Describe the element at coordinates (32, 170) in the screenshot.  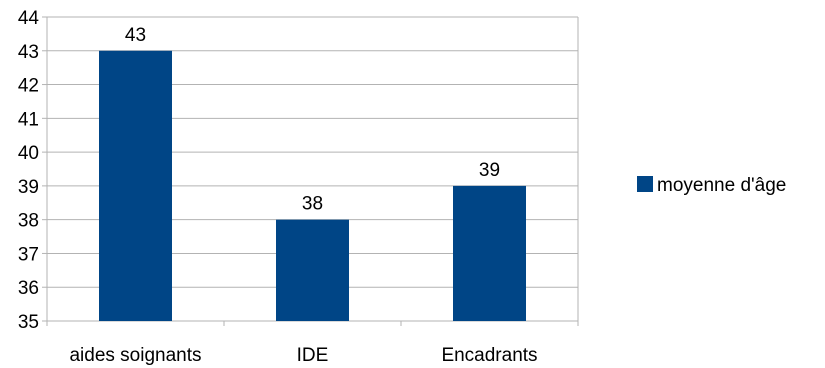
I see `y-axis-ticks: 35 36 37 38 39 40 41 42 43 44` at that location.